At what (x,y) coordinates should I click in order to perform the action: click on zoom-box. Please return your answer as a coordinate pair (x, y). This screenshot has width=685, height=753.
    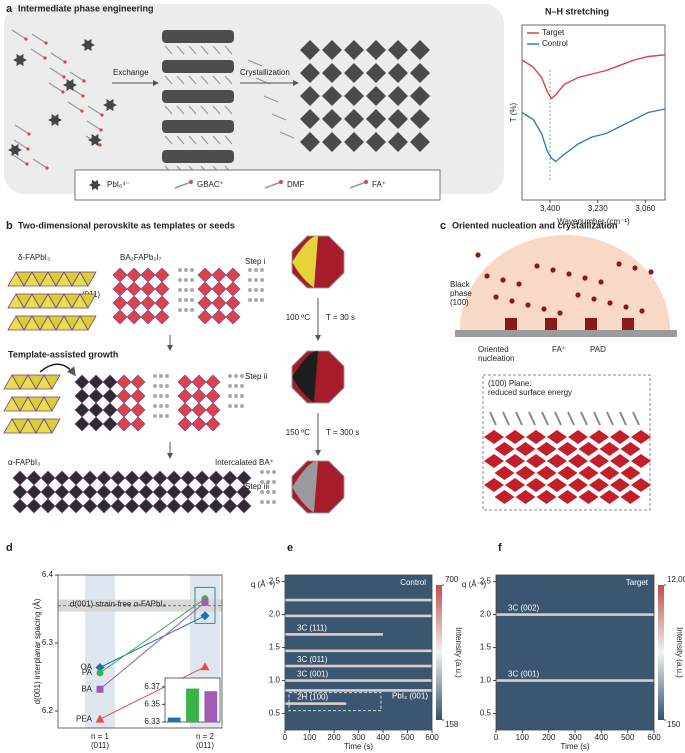
    Looking at the image, I should click on (335, 702).